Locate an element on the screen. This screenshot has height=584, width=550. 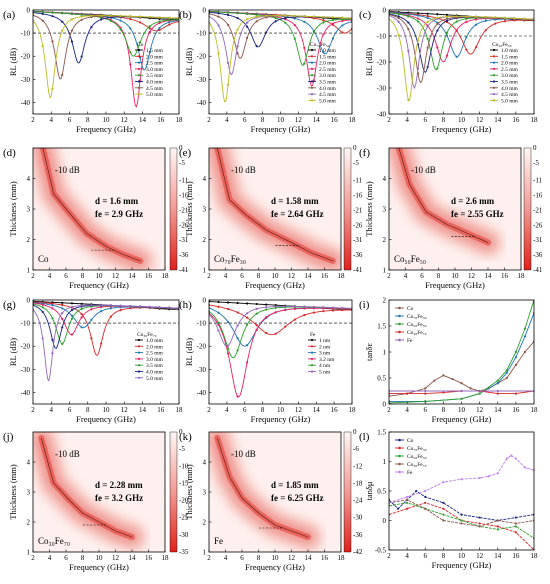
thickness-annotation: d = 1.85 mm is located at coordinates (295, 485).